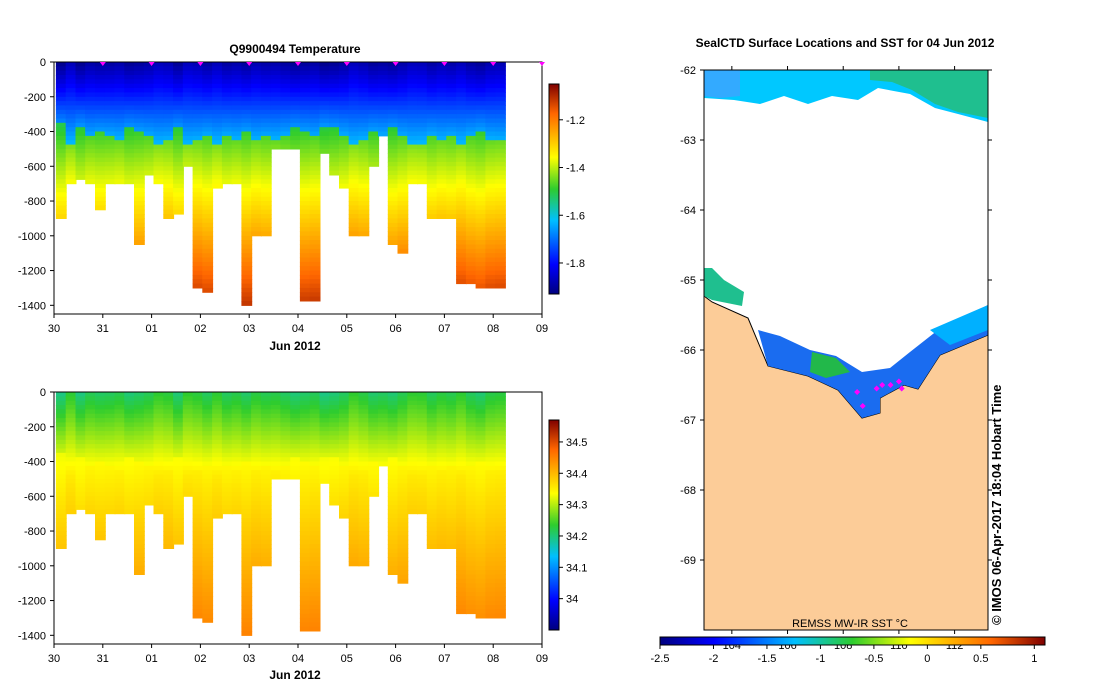 Image resolution: width=1099 pixels, height=700 pixels. I want to click on lat-tick-label: -62, so click(688, 71).